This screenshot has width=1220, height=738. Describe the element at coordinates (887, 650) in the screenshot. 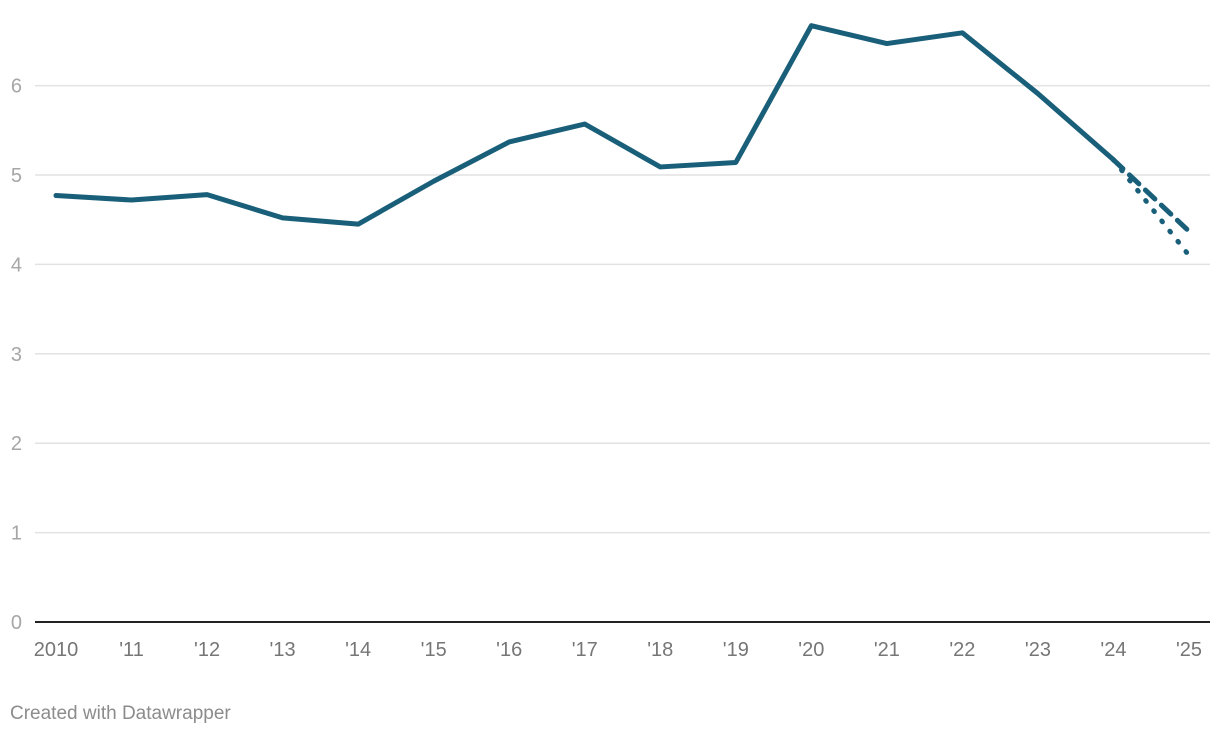

I see `x-tick-label: '21` at that location.